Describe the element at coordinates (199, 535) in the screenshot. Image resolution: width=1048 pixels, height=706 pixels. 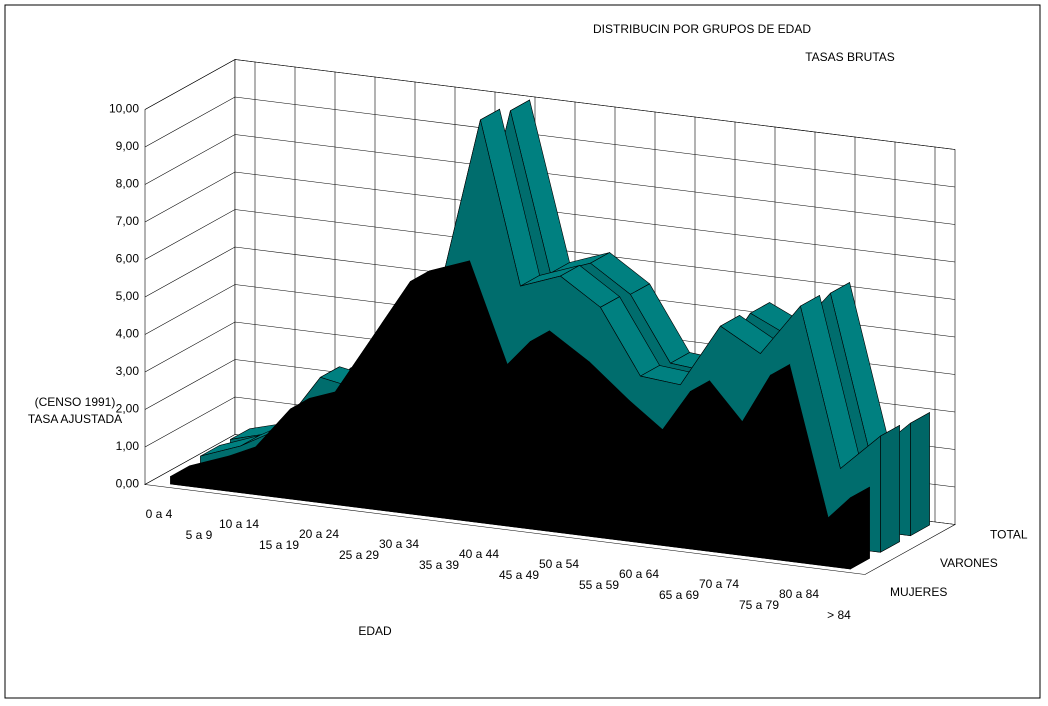
I see `x-tick-label: 5 a 9` at that location.